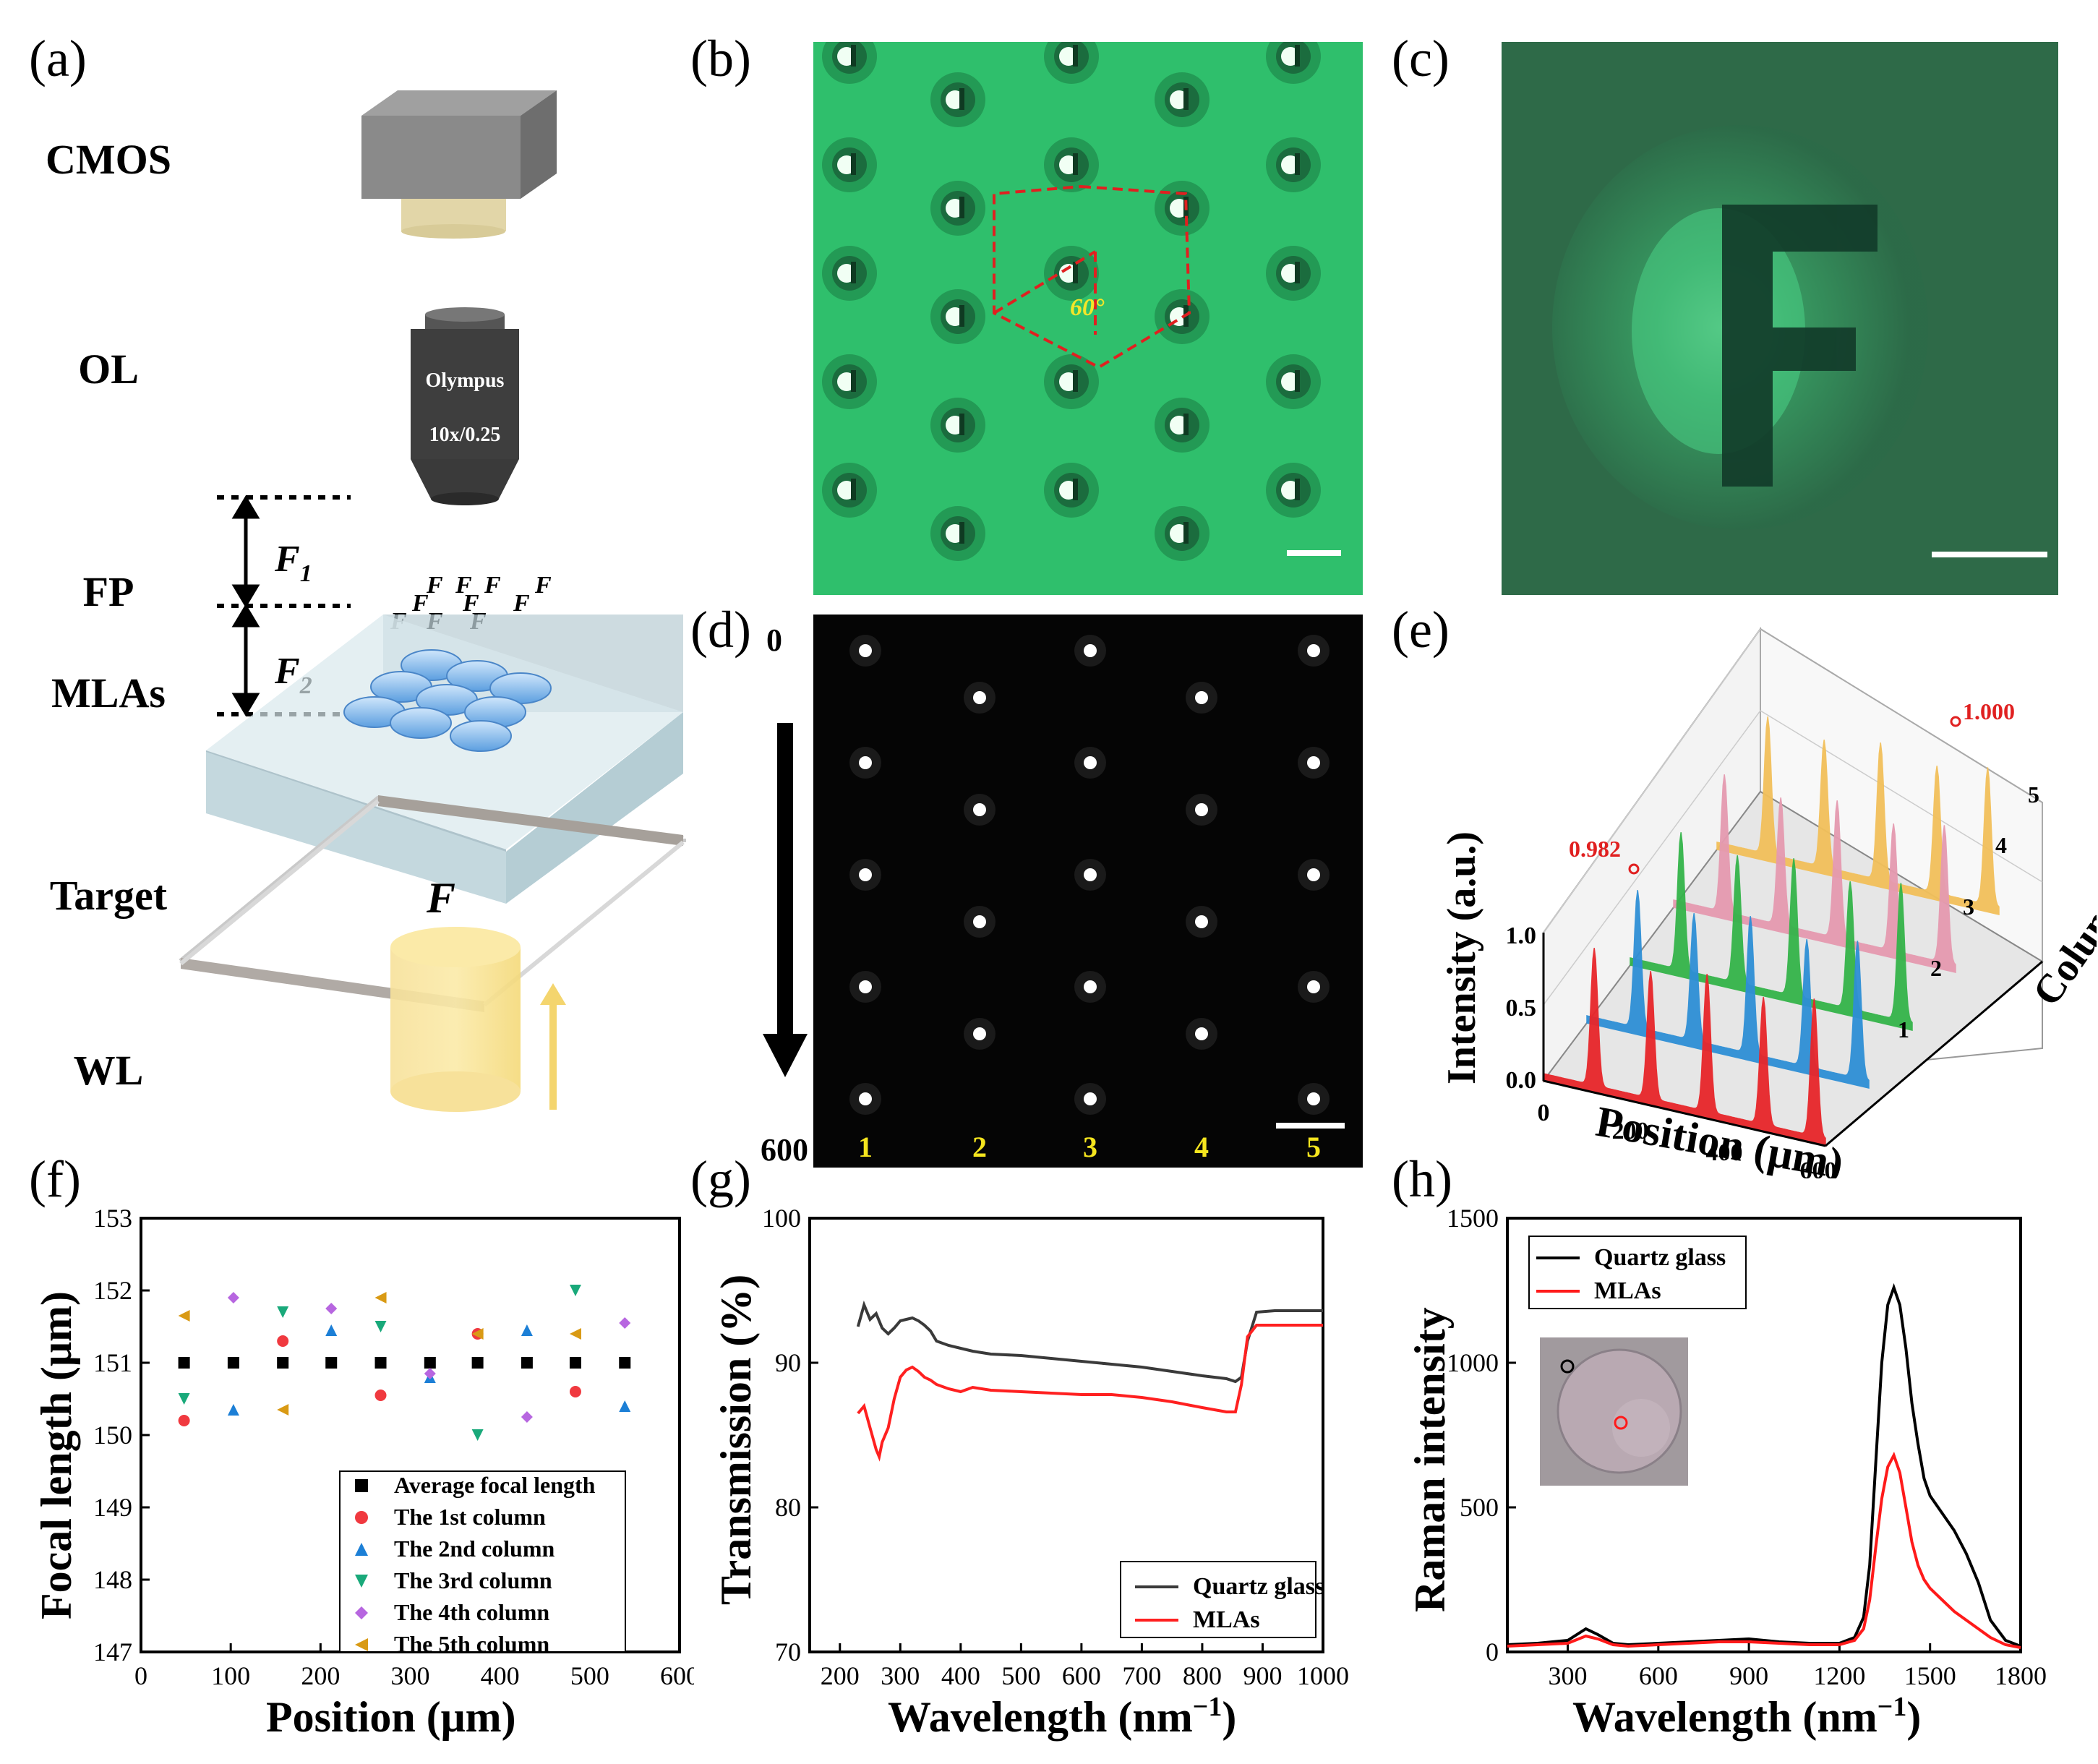  What do you see at coordinates (391, 1717) in the screenshot?
I see `f-xlabel: Position (μm)` at bounding box center [391, 1717].